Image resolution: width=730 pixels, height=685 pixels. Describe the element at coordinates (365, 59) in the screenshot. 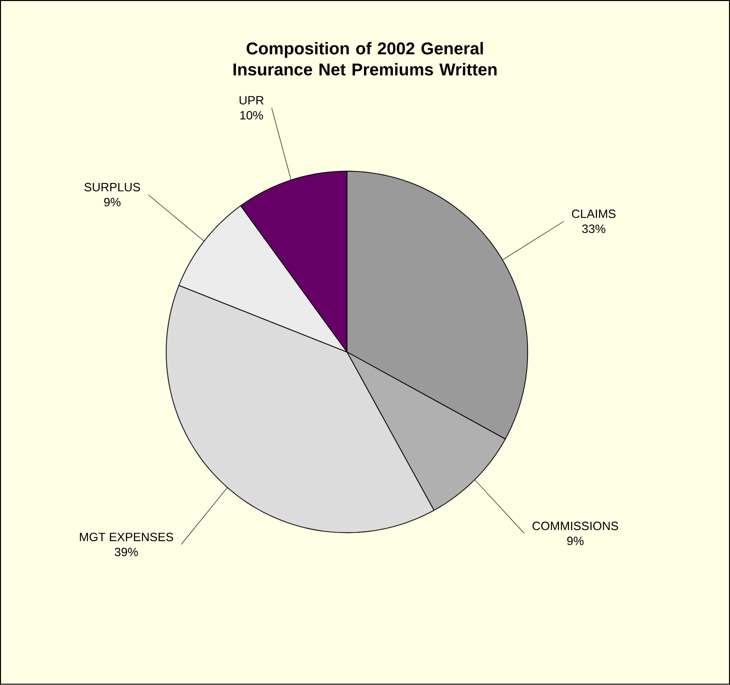

I see `chart-title: Composition of 2002 General Insurance Net Premiums Written` at that location.